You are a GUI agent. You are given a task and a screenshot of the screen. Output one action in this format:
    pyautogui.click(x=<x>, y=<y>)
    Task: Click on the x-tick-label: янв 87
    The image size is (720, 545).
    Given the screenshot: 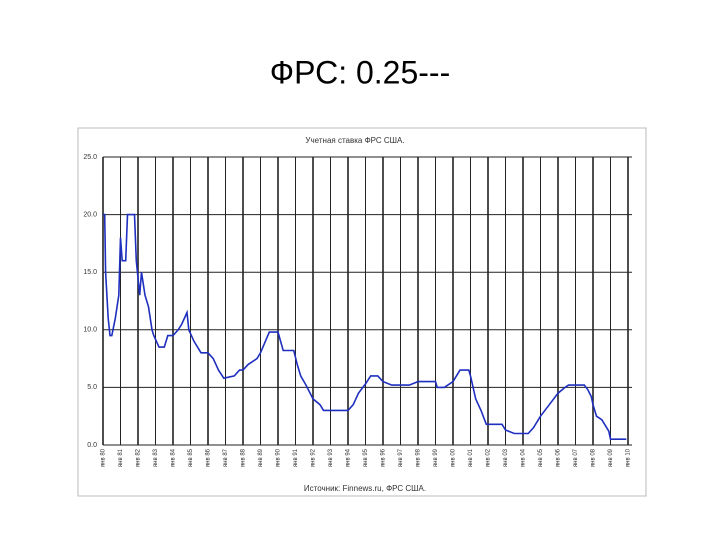 What is the action you would take?
    pyautogui.click(x=226, y=457)
    